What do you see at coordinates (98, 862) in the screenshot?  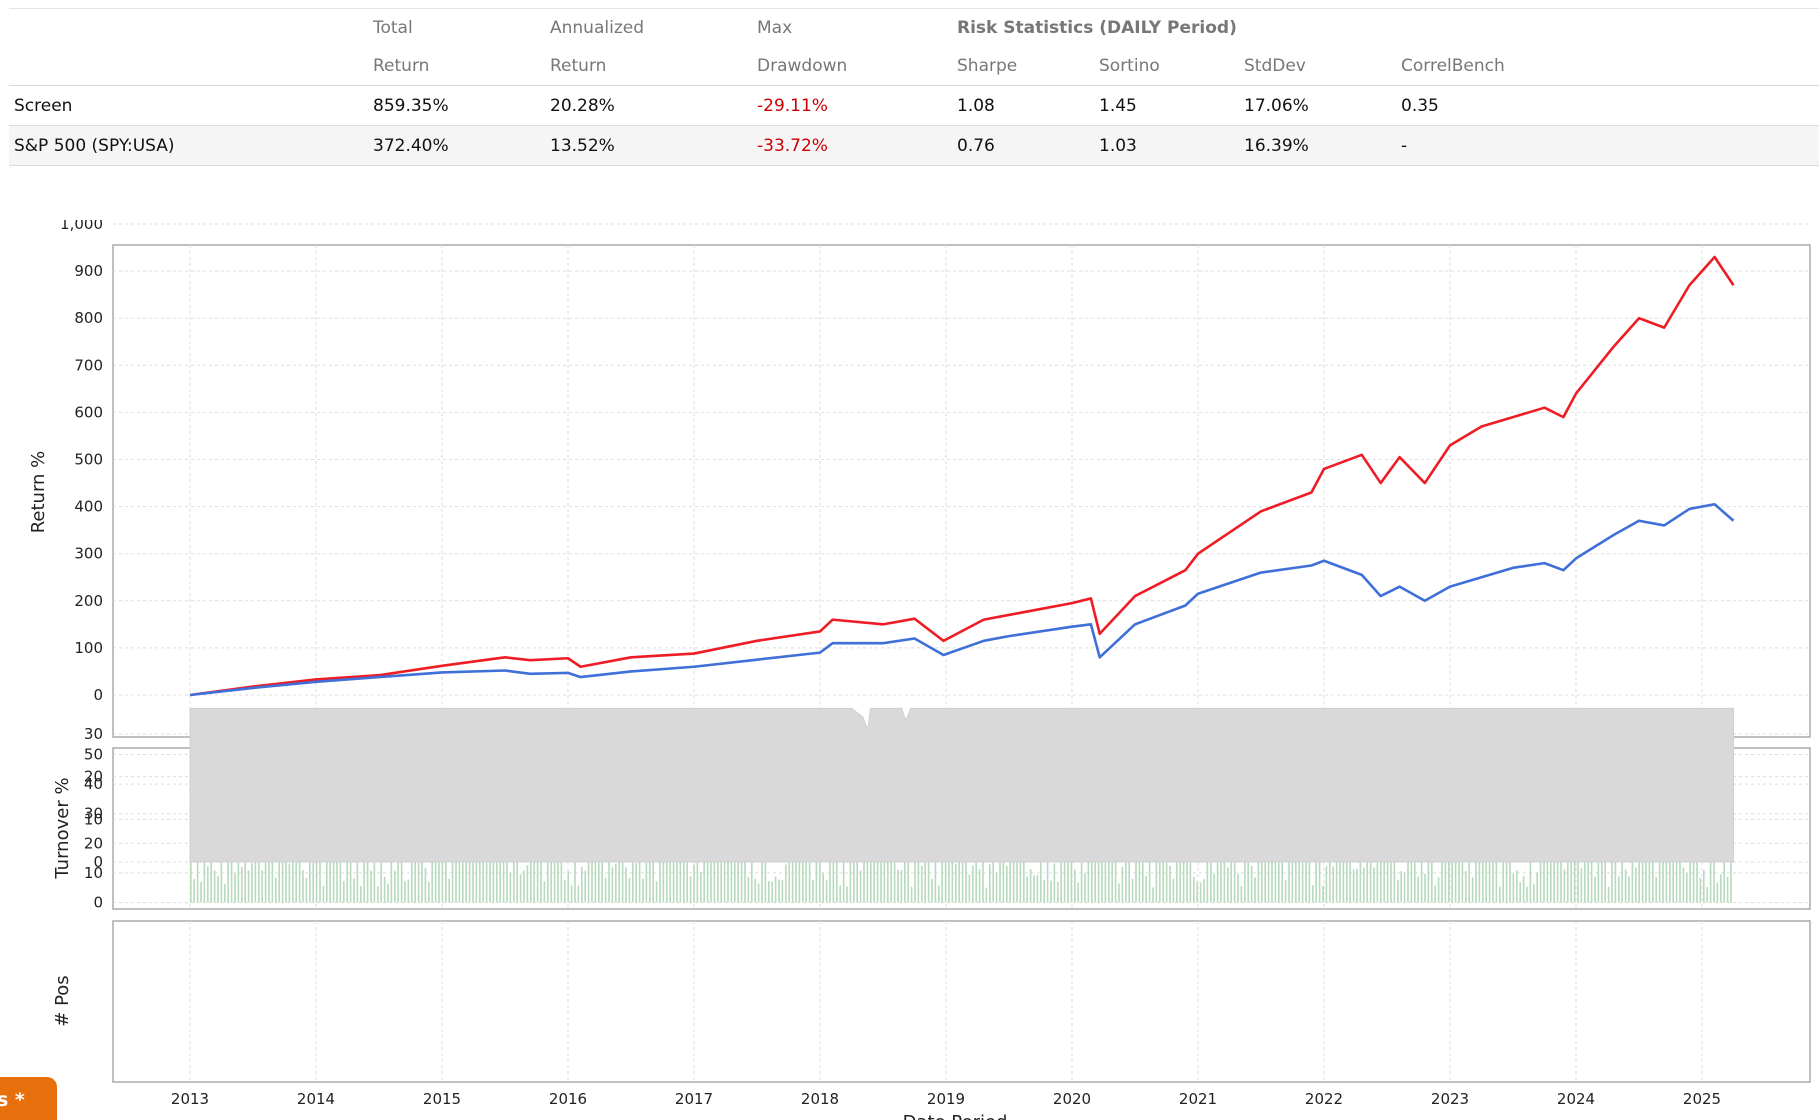 I see `y-tick-label: 0` at bounding box center [98, 862].